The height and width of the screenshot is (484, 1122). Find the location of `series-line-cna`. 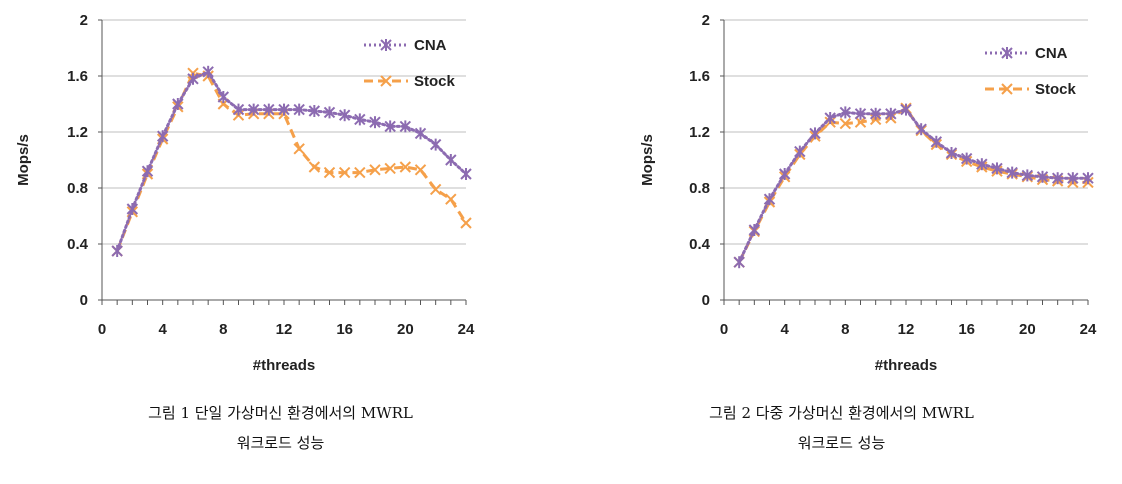

series-line-cna is located at coordinates (291, 161).